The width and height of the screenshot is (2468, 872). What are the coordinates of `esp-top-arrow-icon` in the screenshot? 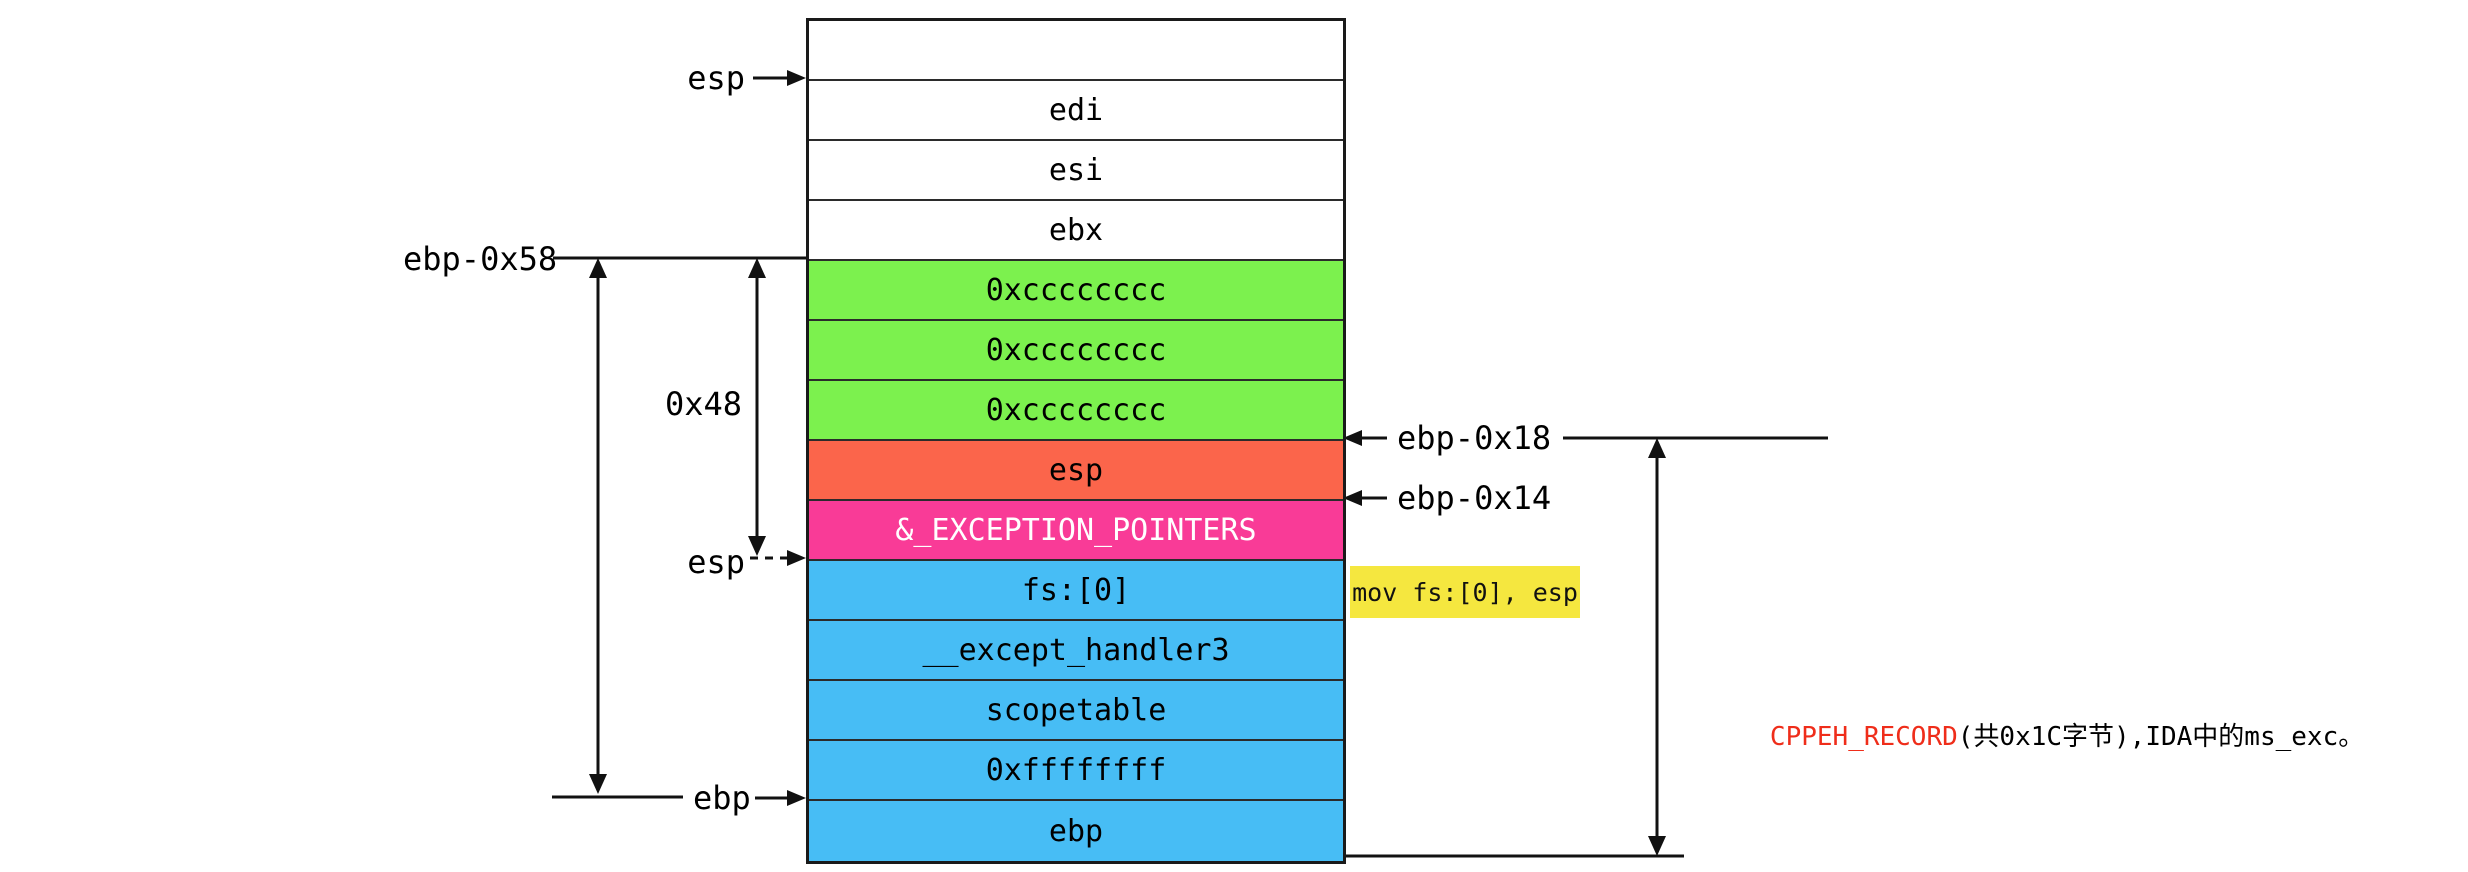 It's located at (779, 78).